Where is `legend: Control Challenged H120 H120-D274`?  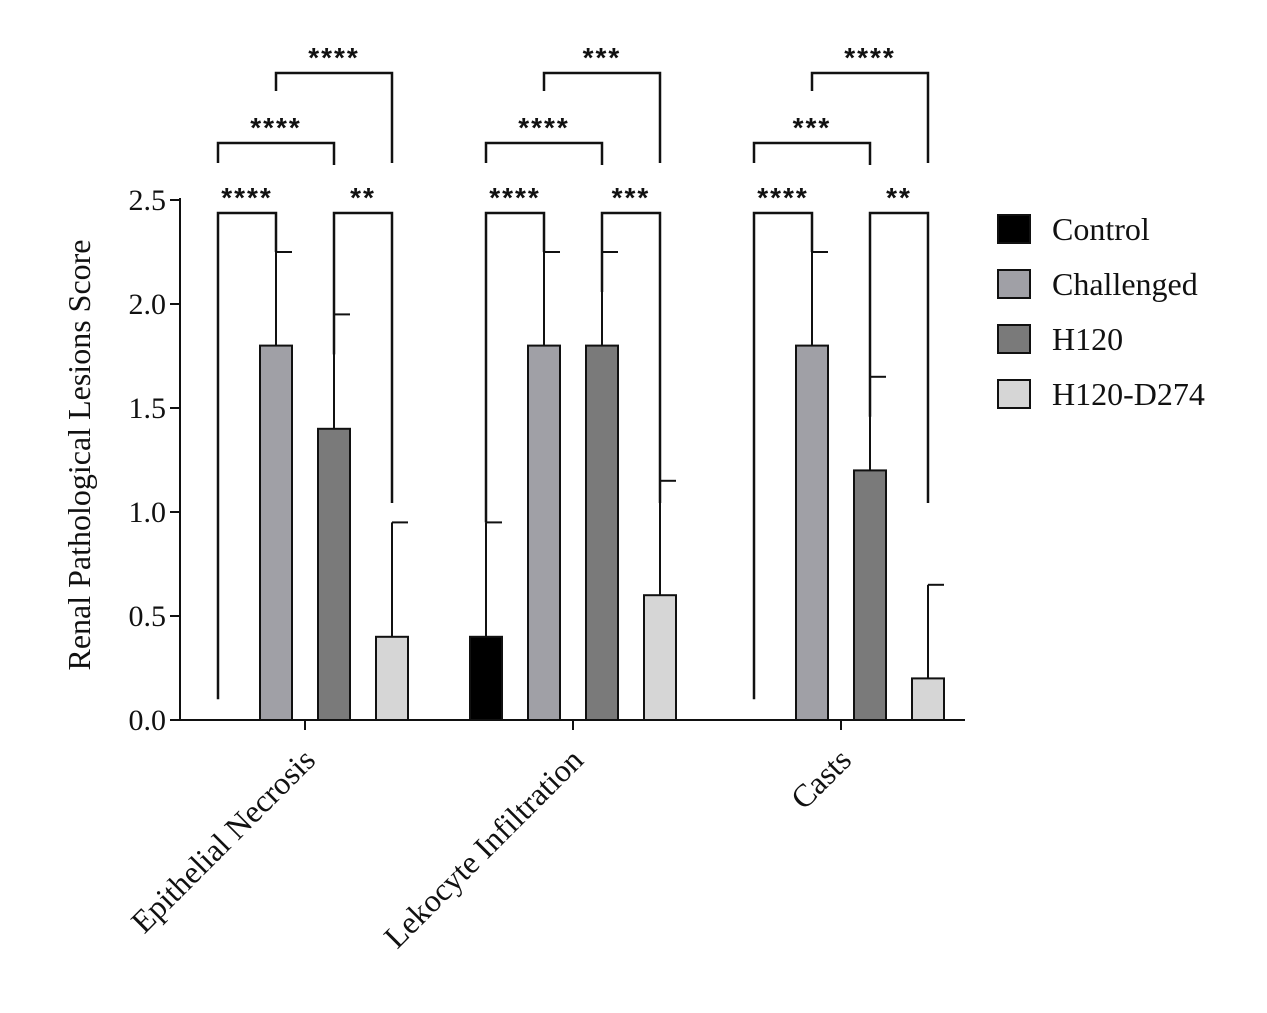
legend: Control Challenged H120 H120-D274 is located at coordinates (1101, 311).